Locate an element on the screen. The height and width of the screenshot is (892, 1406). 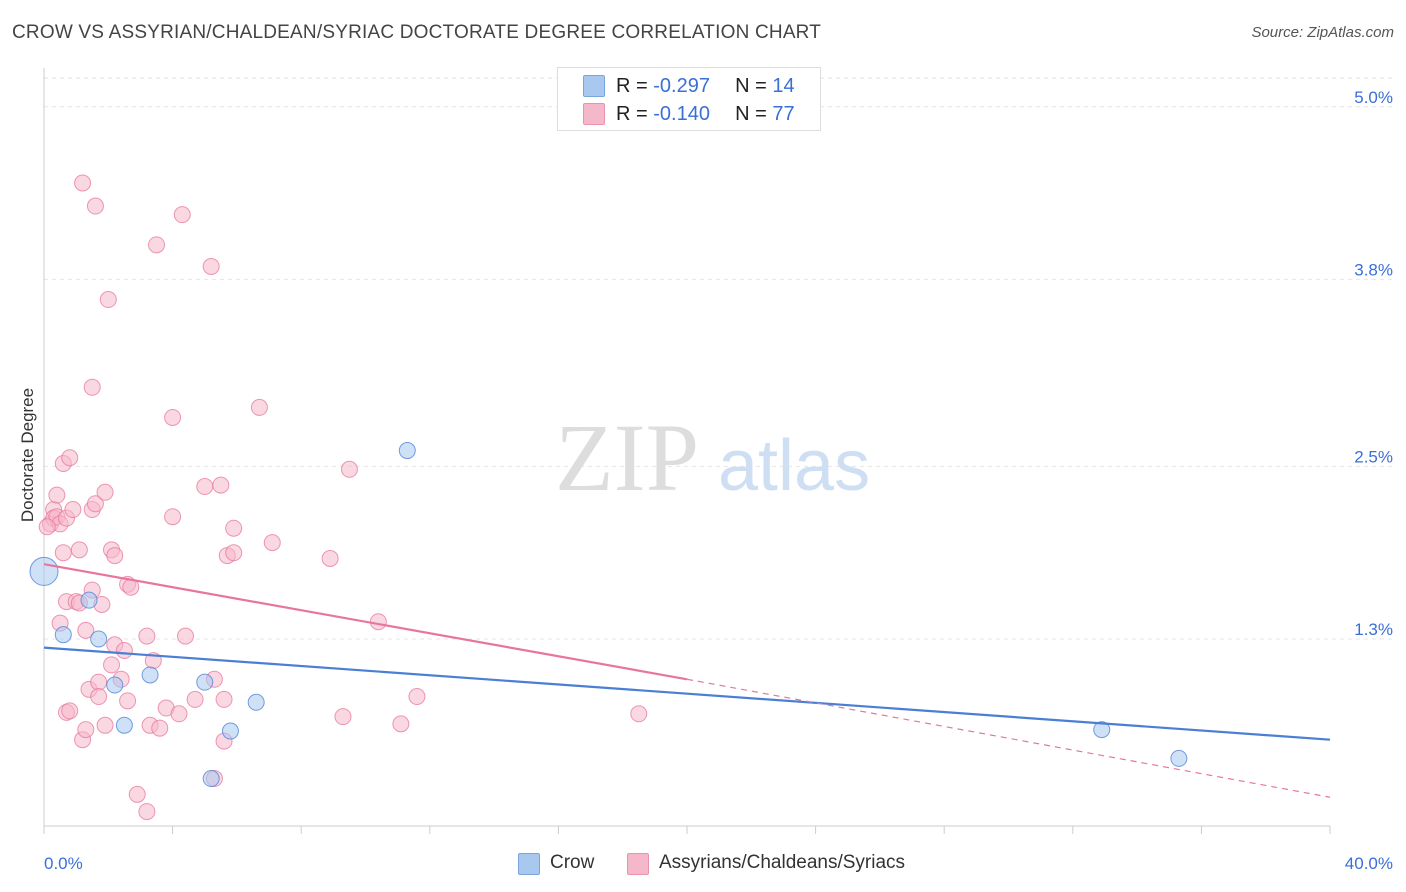
legend-r-value: -0.140 is located at coordinates (681, 113).